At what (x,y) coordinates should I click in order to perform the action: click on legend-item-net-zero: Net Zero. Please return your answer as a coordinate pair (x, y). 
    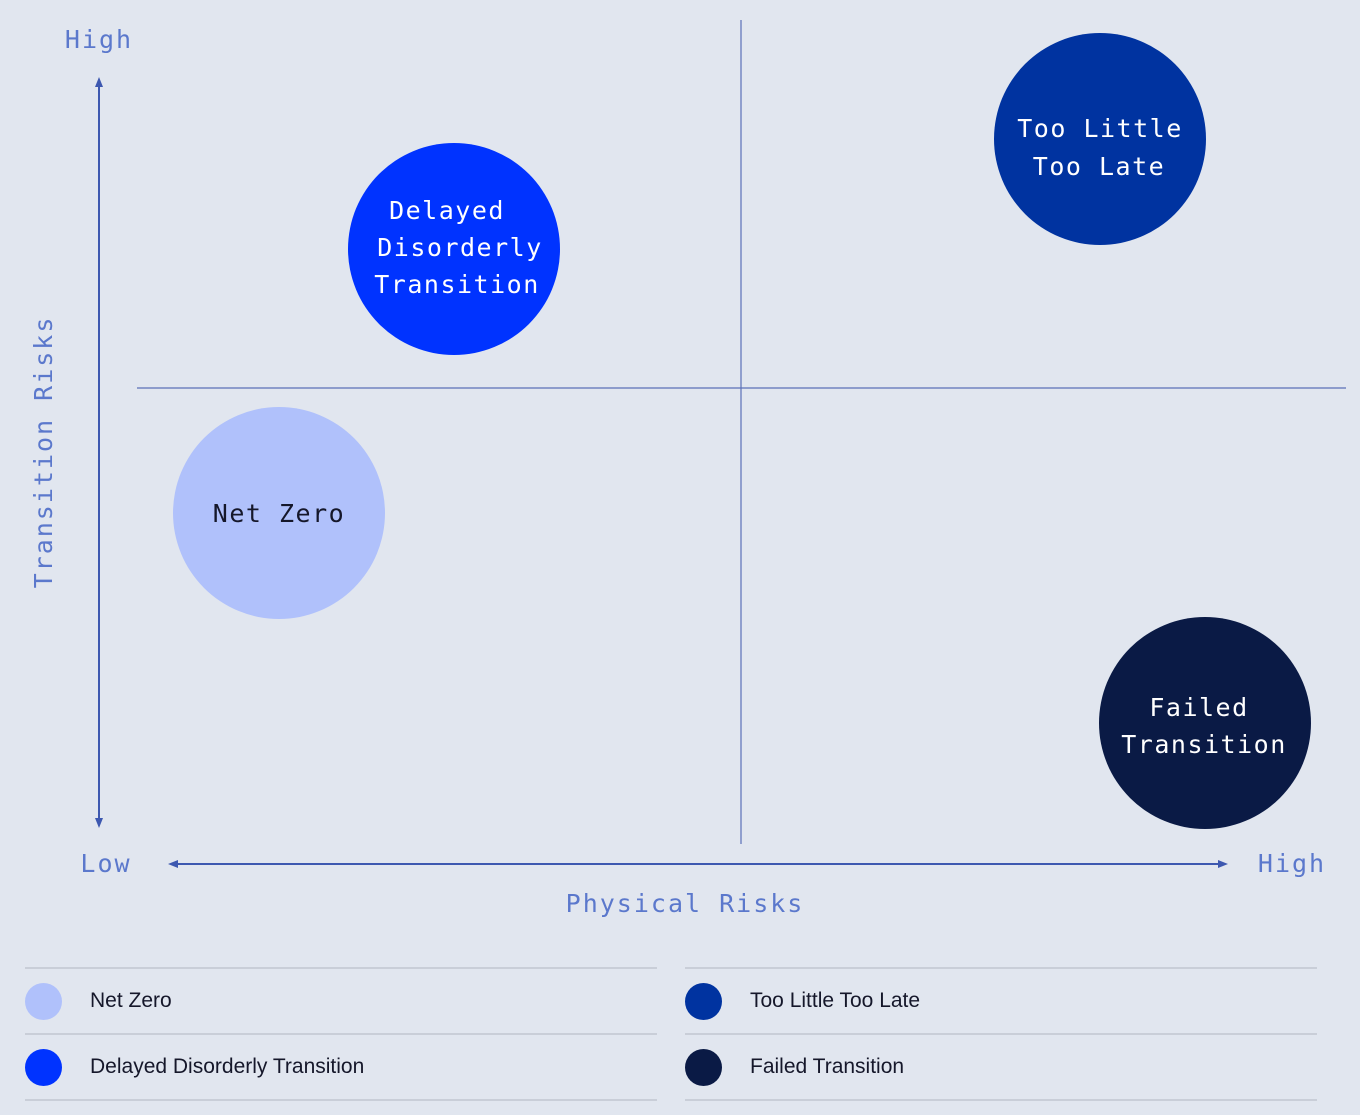
    Looking at the image, I should click on (341, 1000).